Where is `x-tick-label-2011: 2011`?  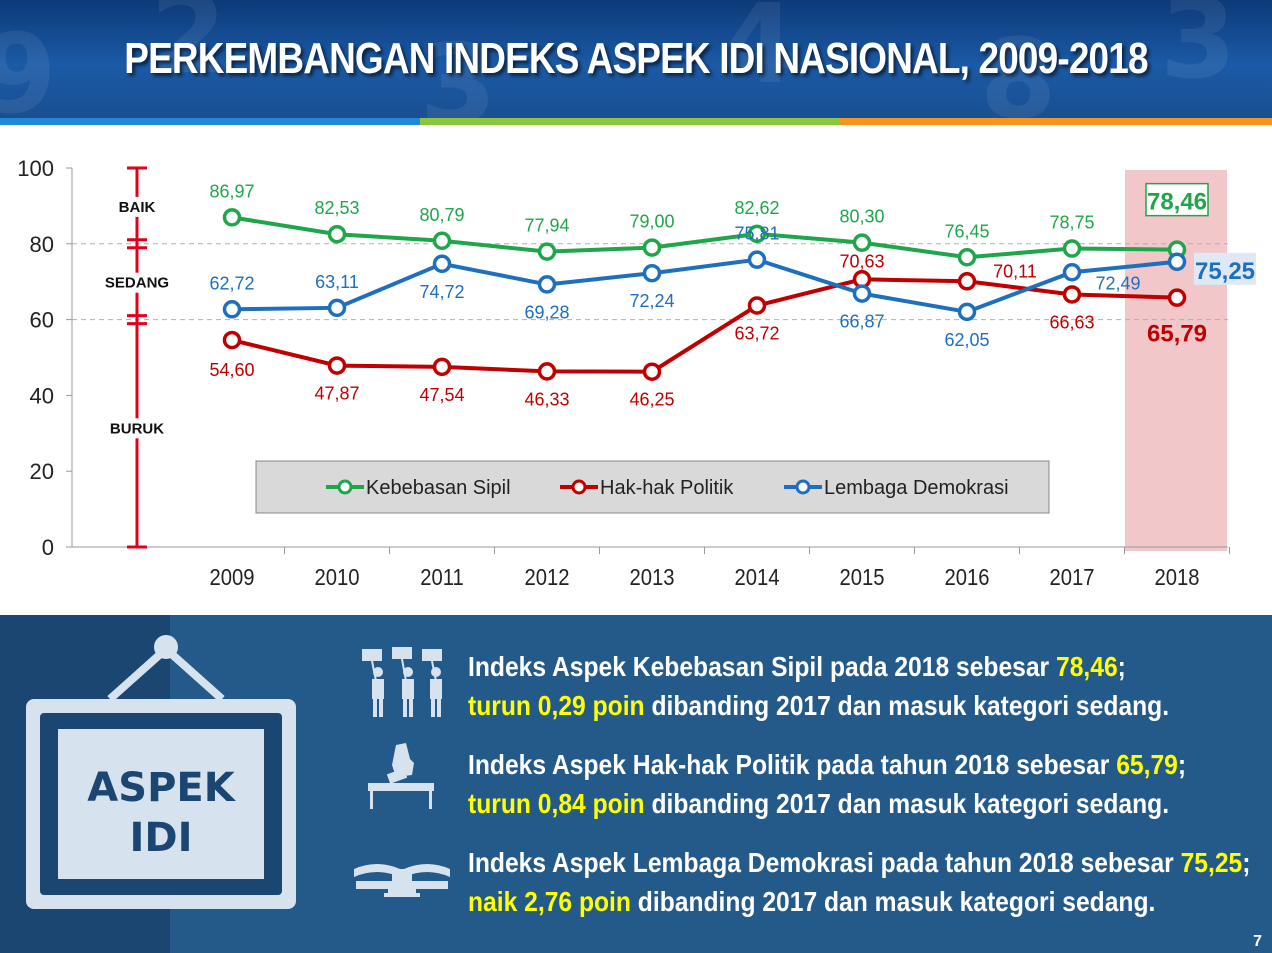 x-tick-label-2011: 2011 is located at coordinates (442, 577).